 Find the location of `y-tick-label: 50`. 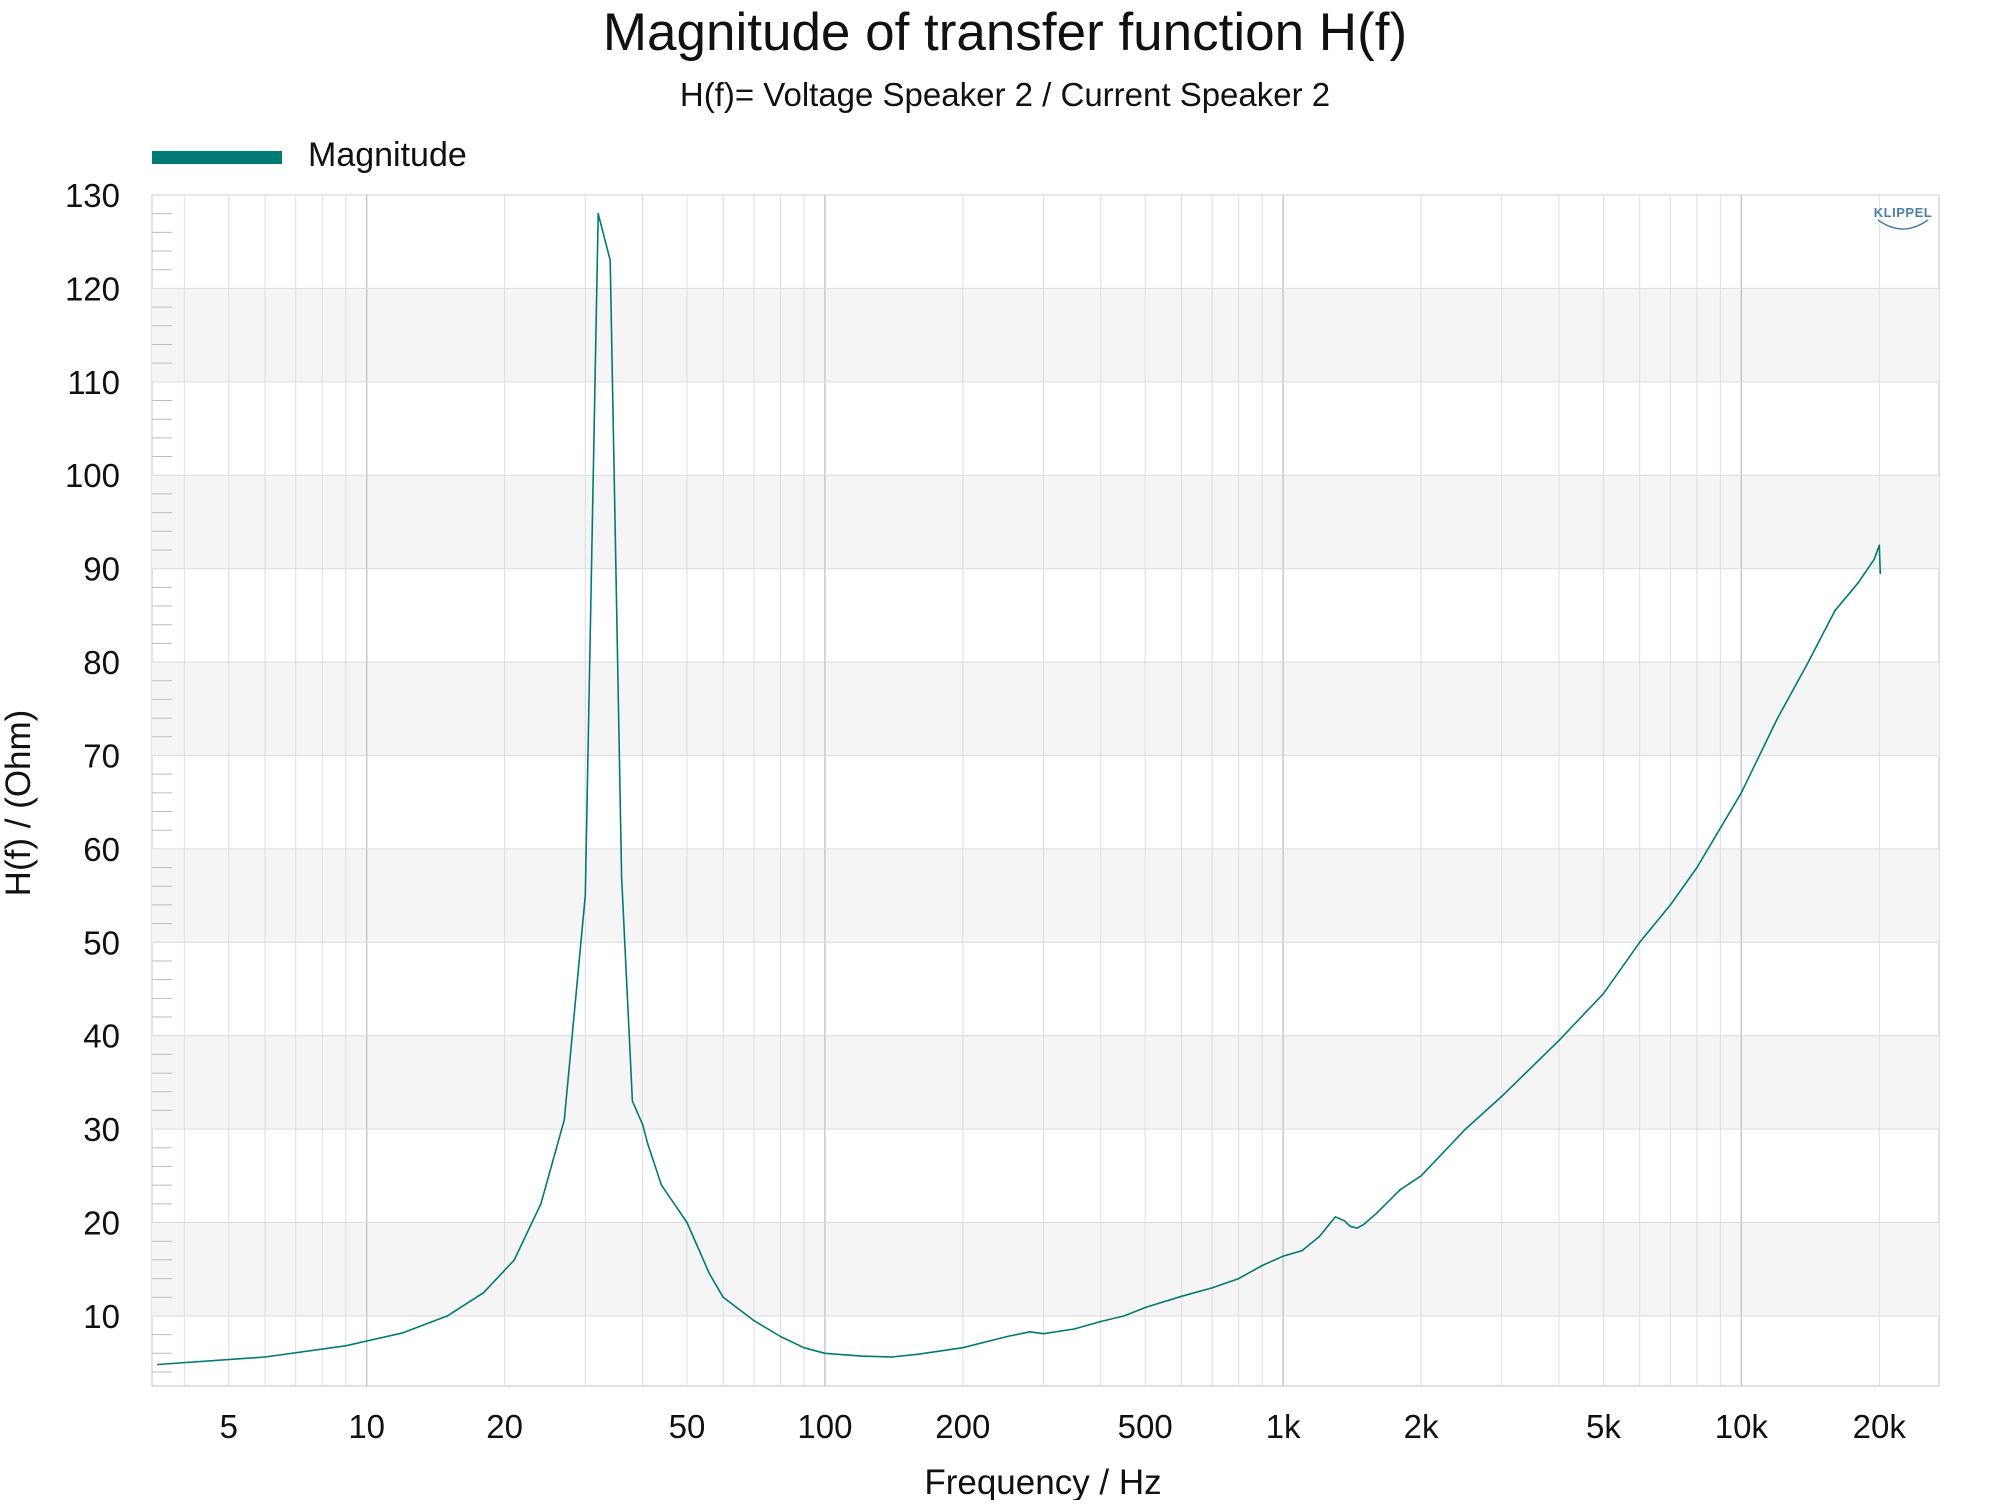

y-tick-label: 50 is located at coordinates (101, 942).